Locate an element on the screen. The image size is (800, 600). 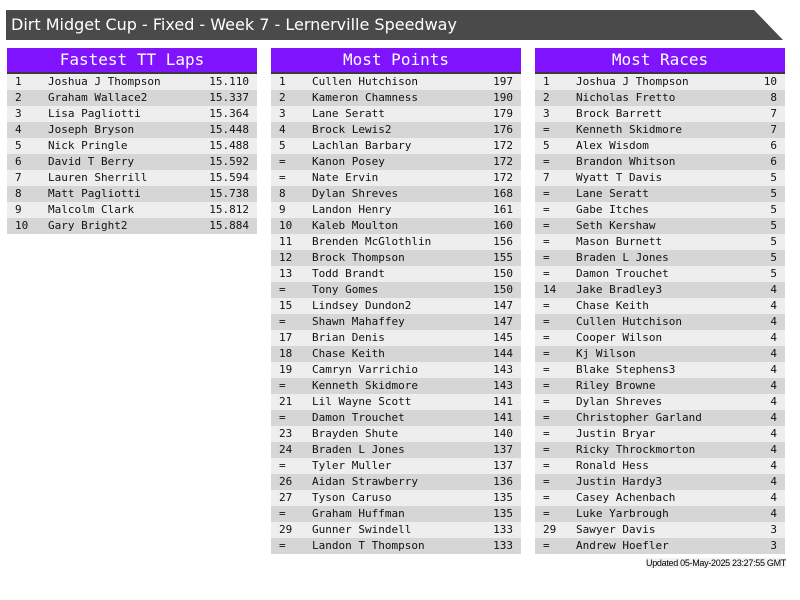
table-row: 1 Joshua J Thompson 15.110 is located at coordinates (132, 82).